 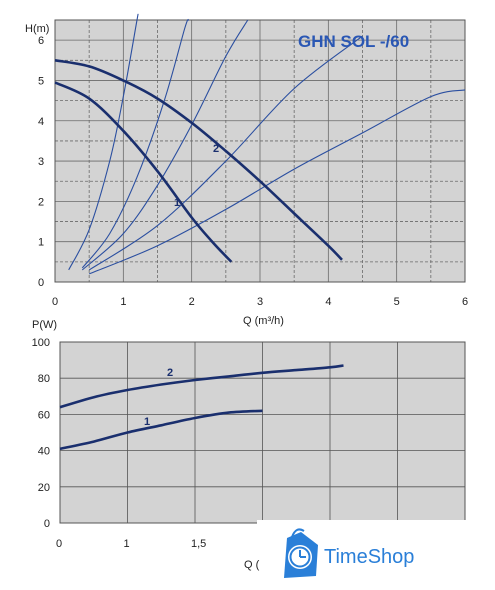 What do you see at coordinates (147, 422) in the screenshot?
I see `power-curve-label-1: 1` at bounding box center [147, 422].